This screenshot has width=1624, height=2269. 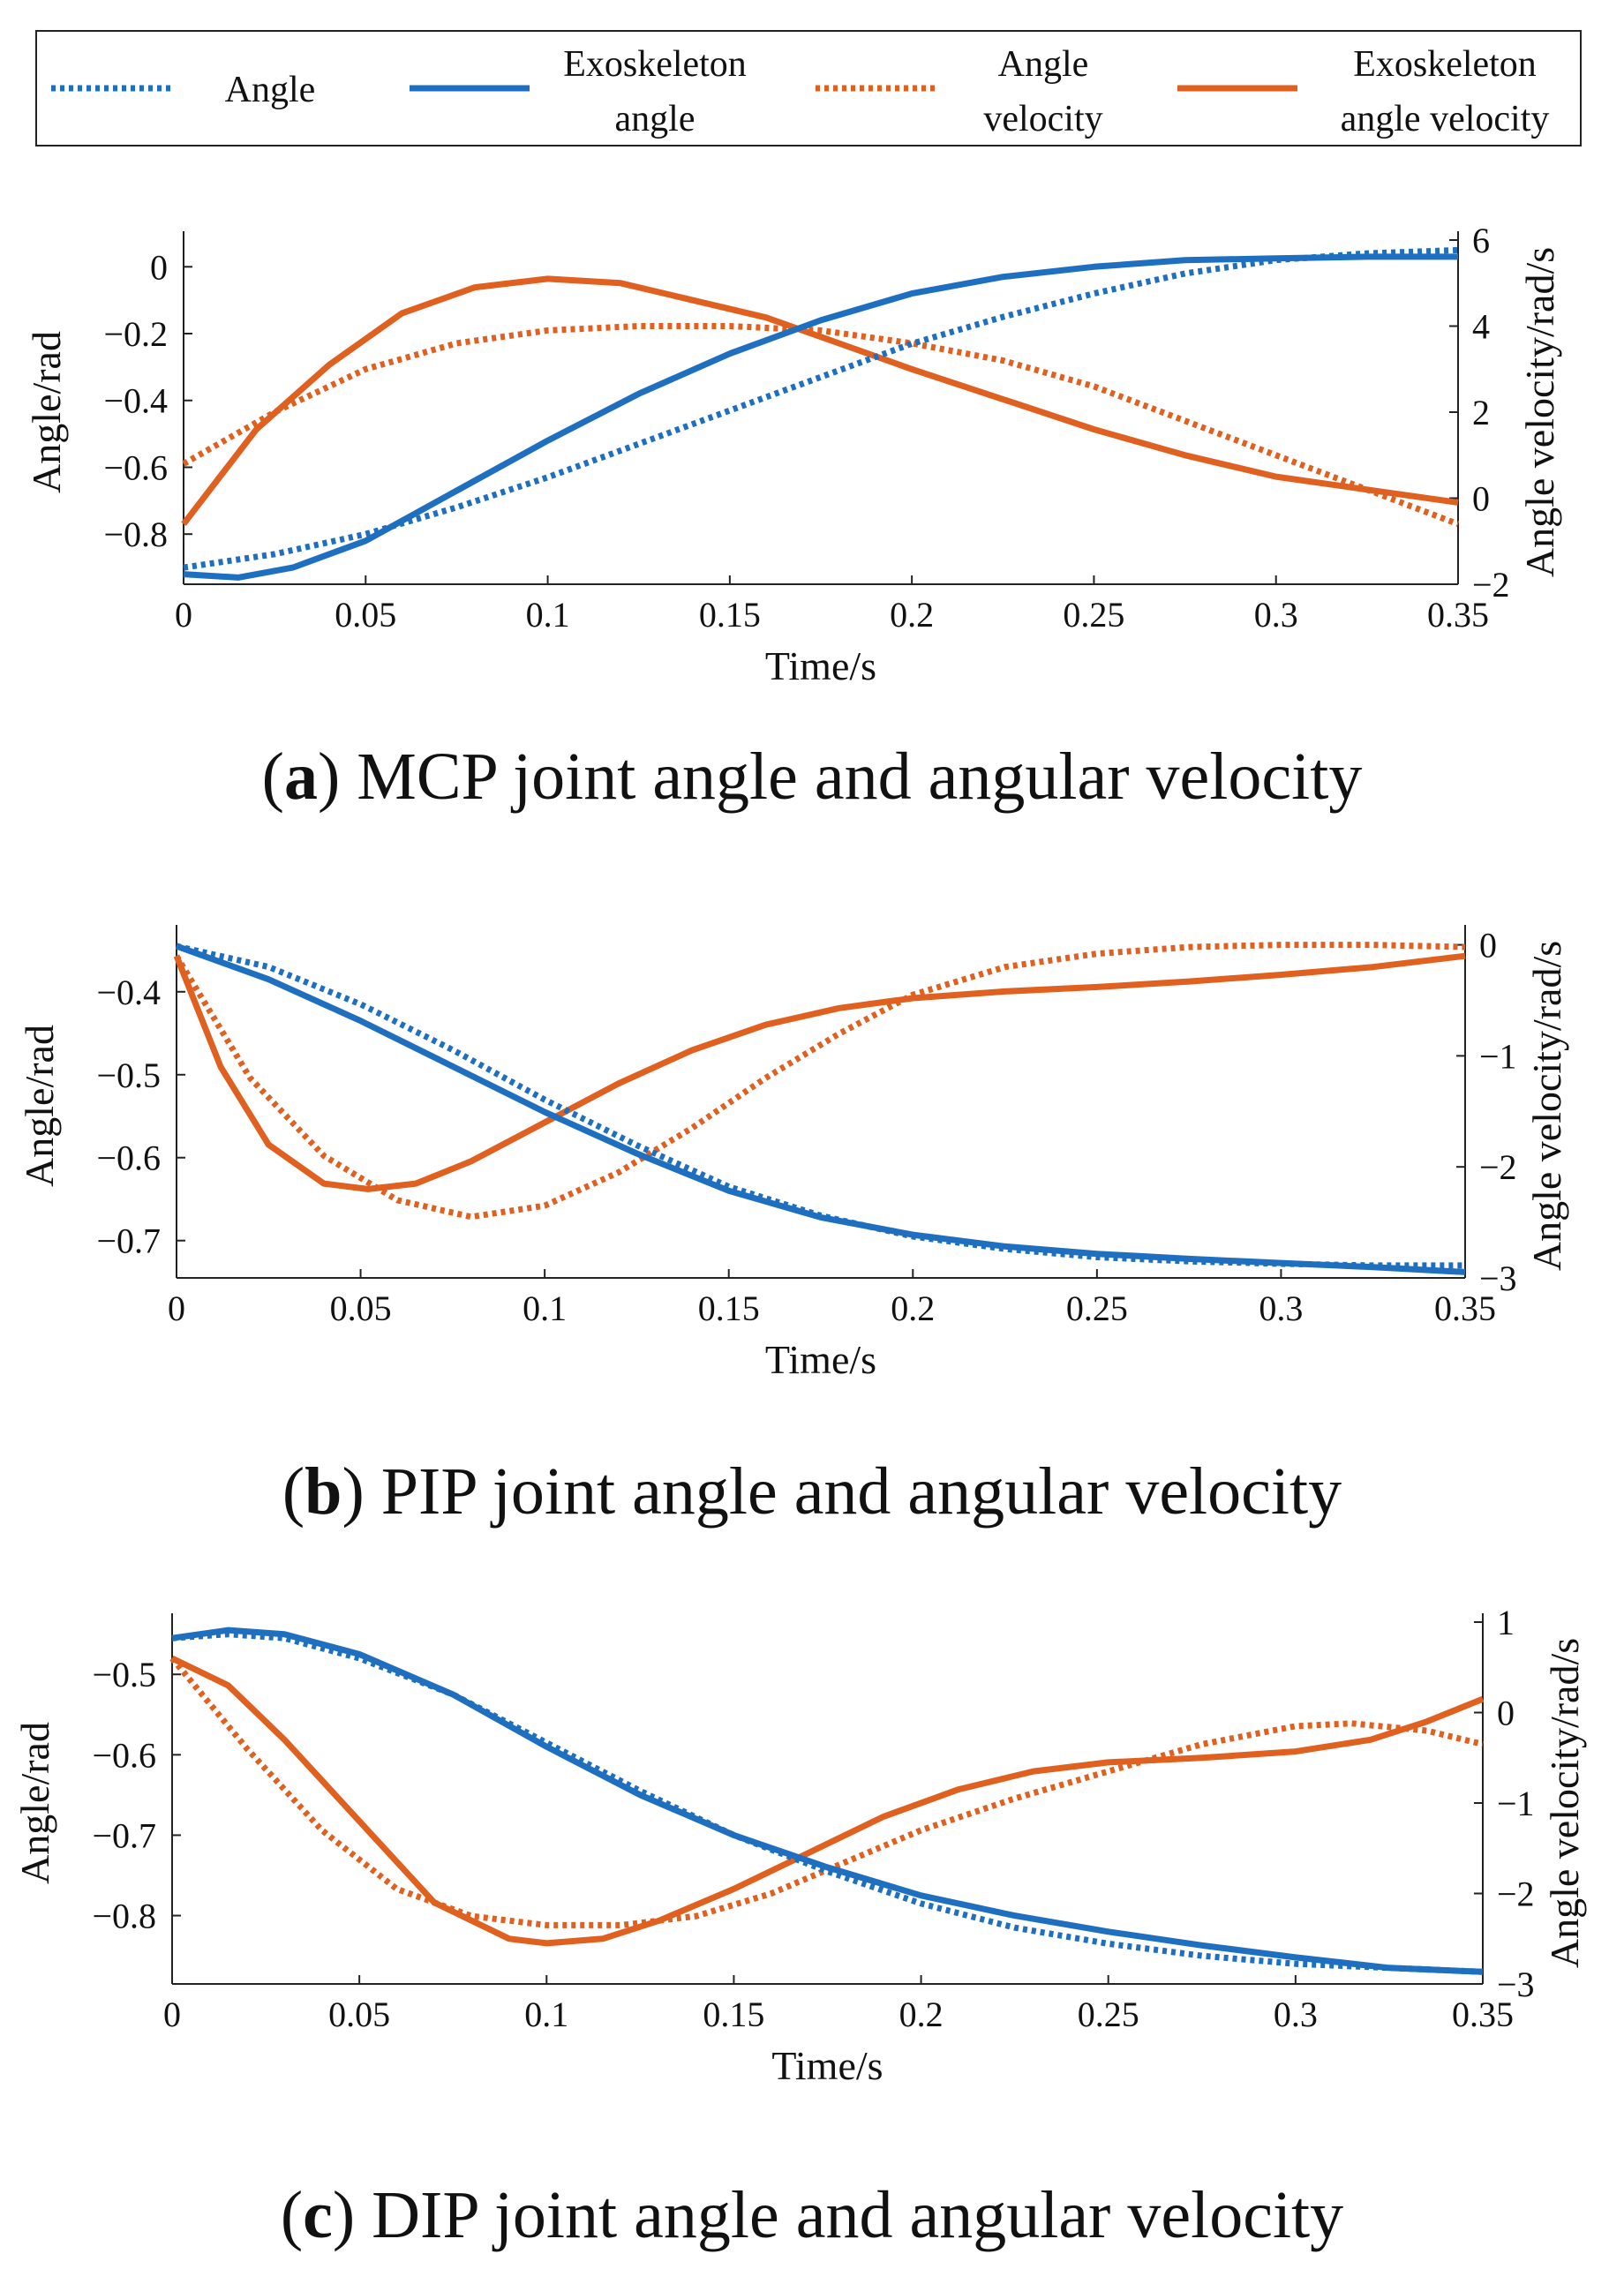 What do you see at coordinates (1043, 91) in the screenshot?
I see `legend-label-angle-velocity: Angle velocity` at bounding box center [1043, 91].